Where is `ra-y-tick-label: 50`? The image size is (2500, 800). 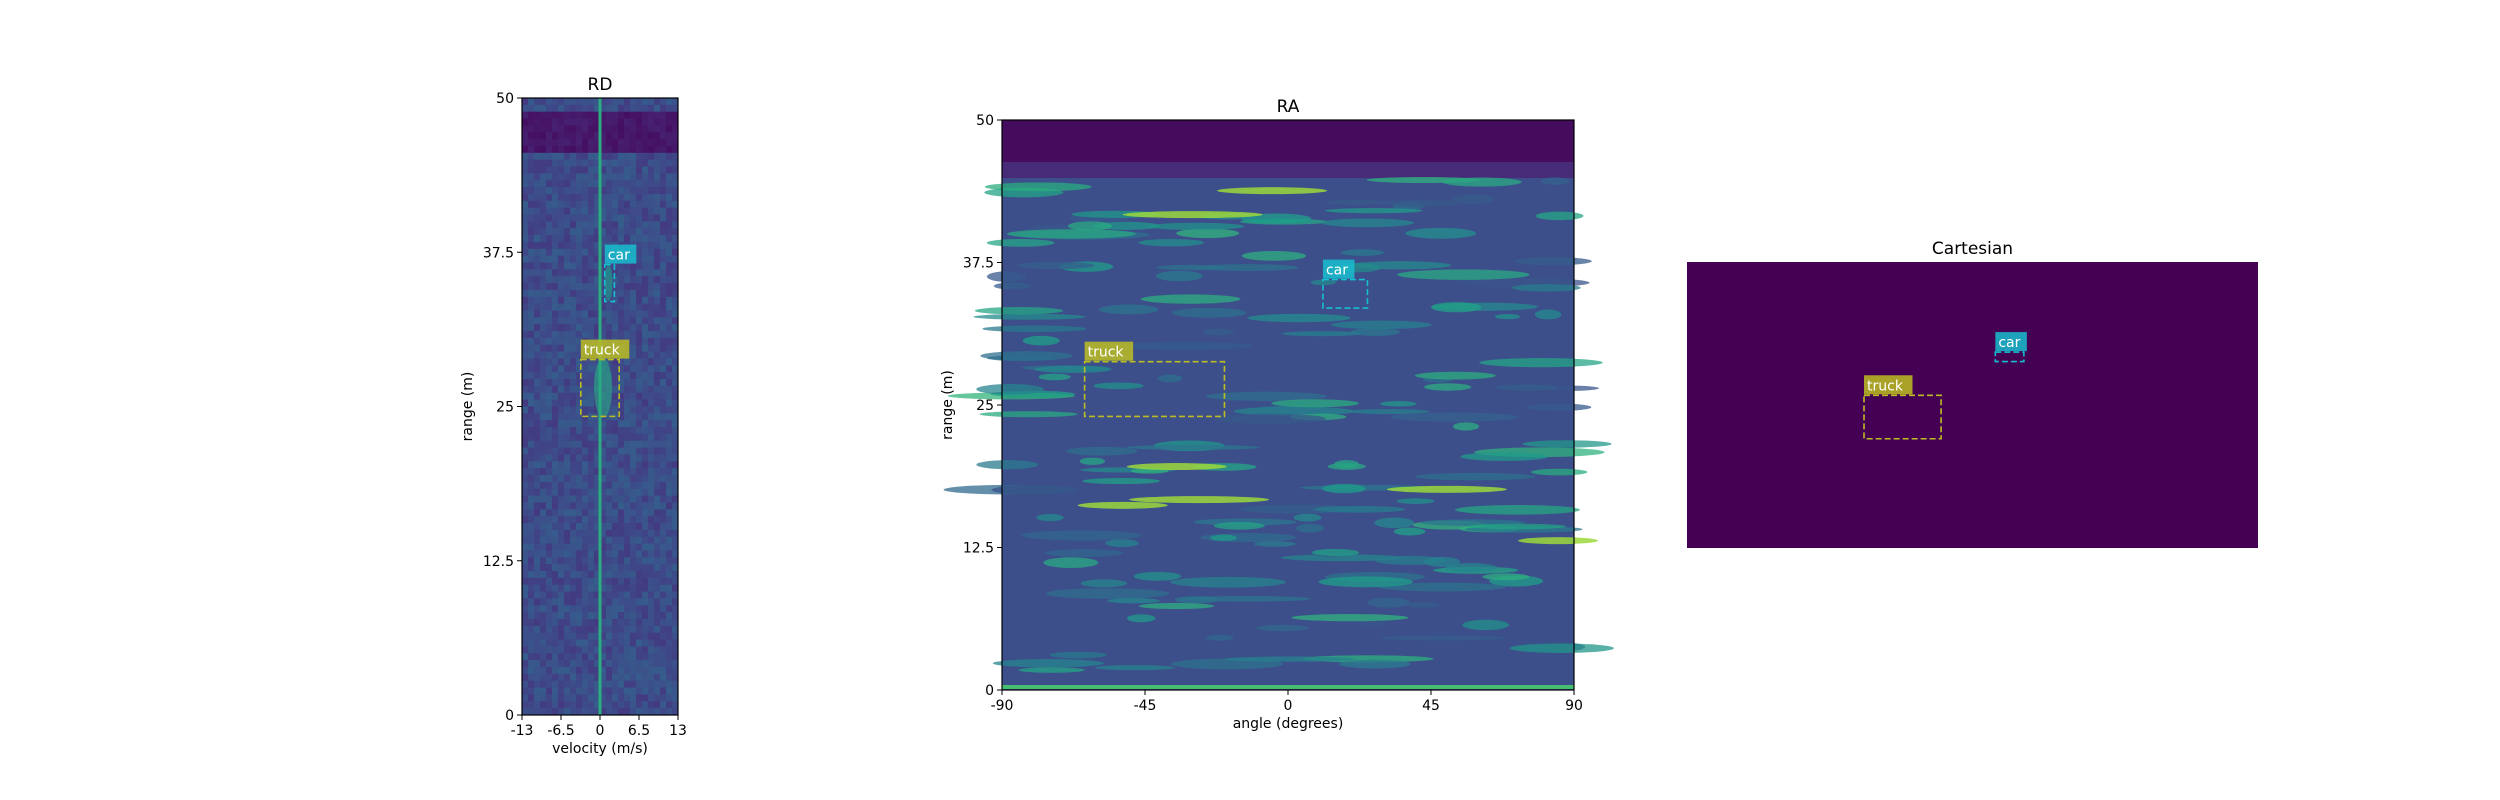
ra-y-tick-label: 50 is located at coordinates (985, 121).